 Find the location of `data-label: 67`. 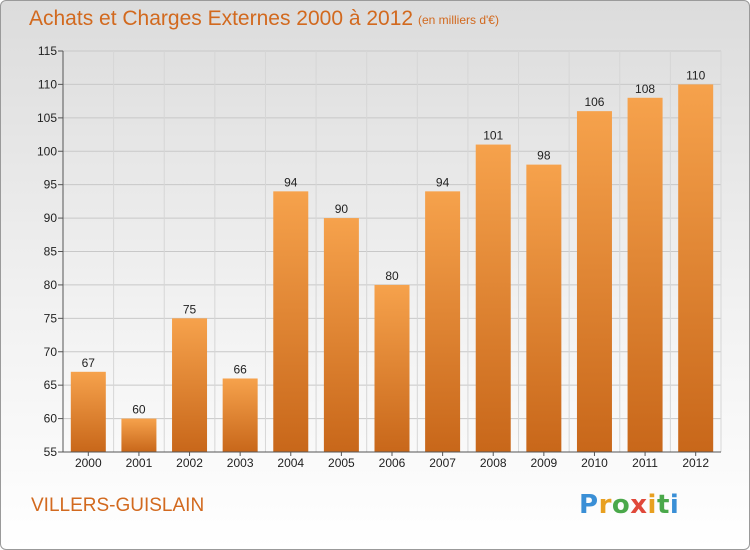

data-label: 67 is located at coordinates (89, 363).